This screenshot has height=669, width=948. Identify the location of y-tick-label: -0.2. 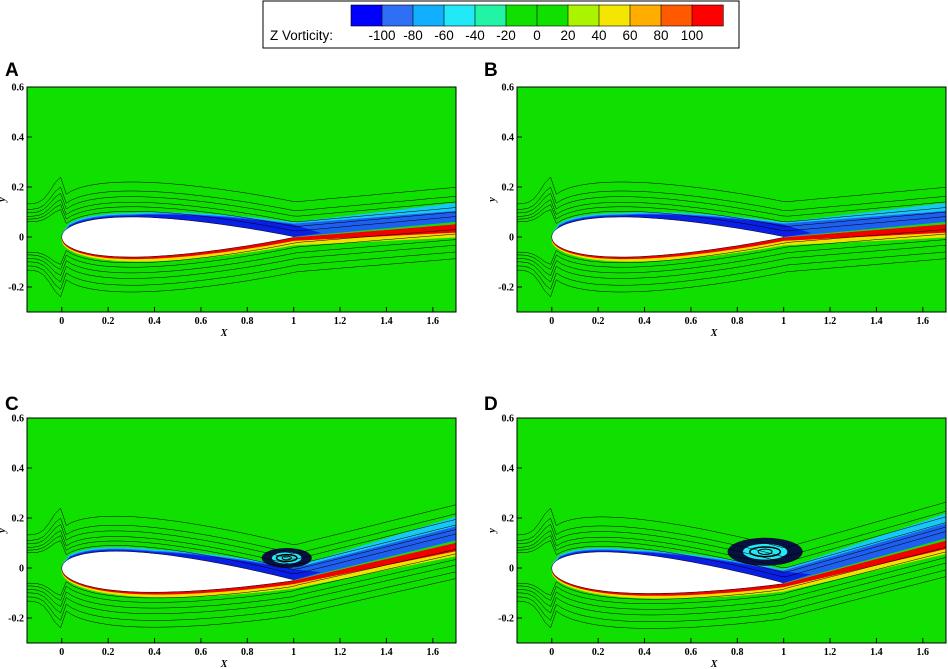
(506, 619).